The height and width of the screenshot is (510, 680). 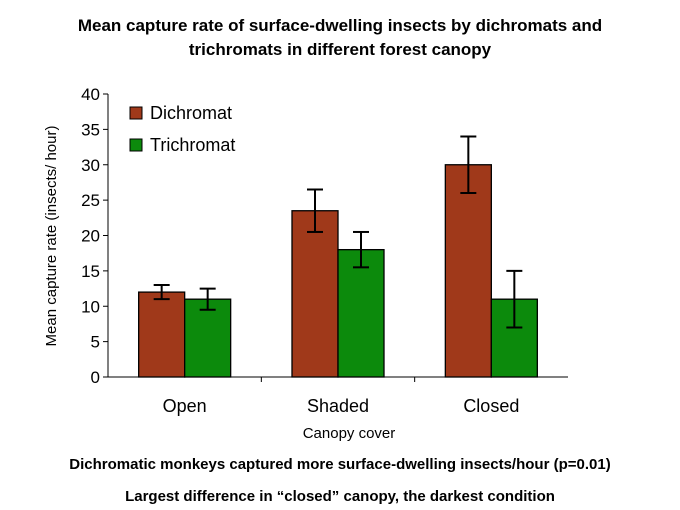 What do you see at coordinates (491, 406) in the screenshot?
I see `x-tick-label-closed: Closed` at bounding box center [491, 406].